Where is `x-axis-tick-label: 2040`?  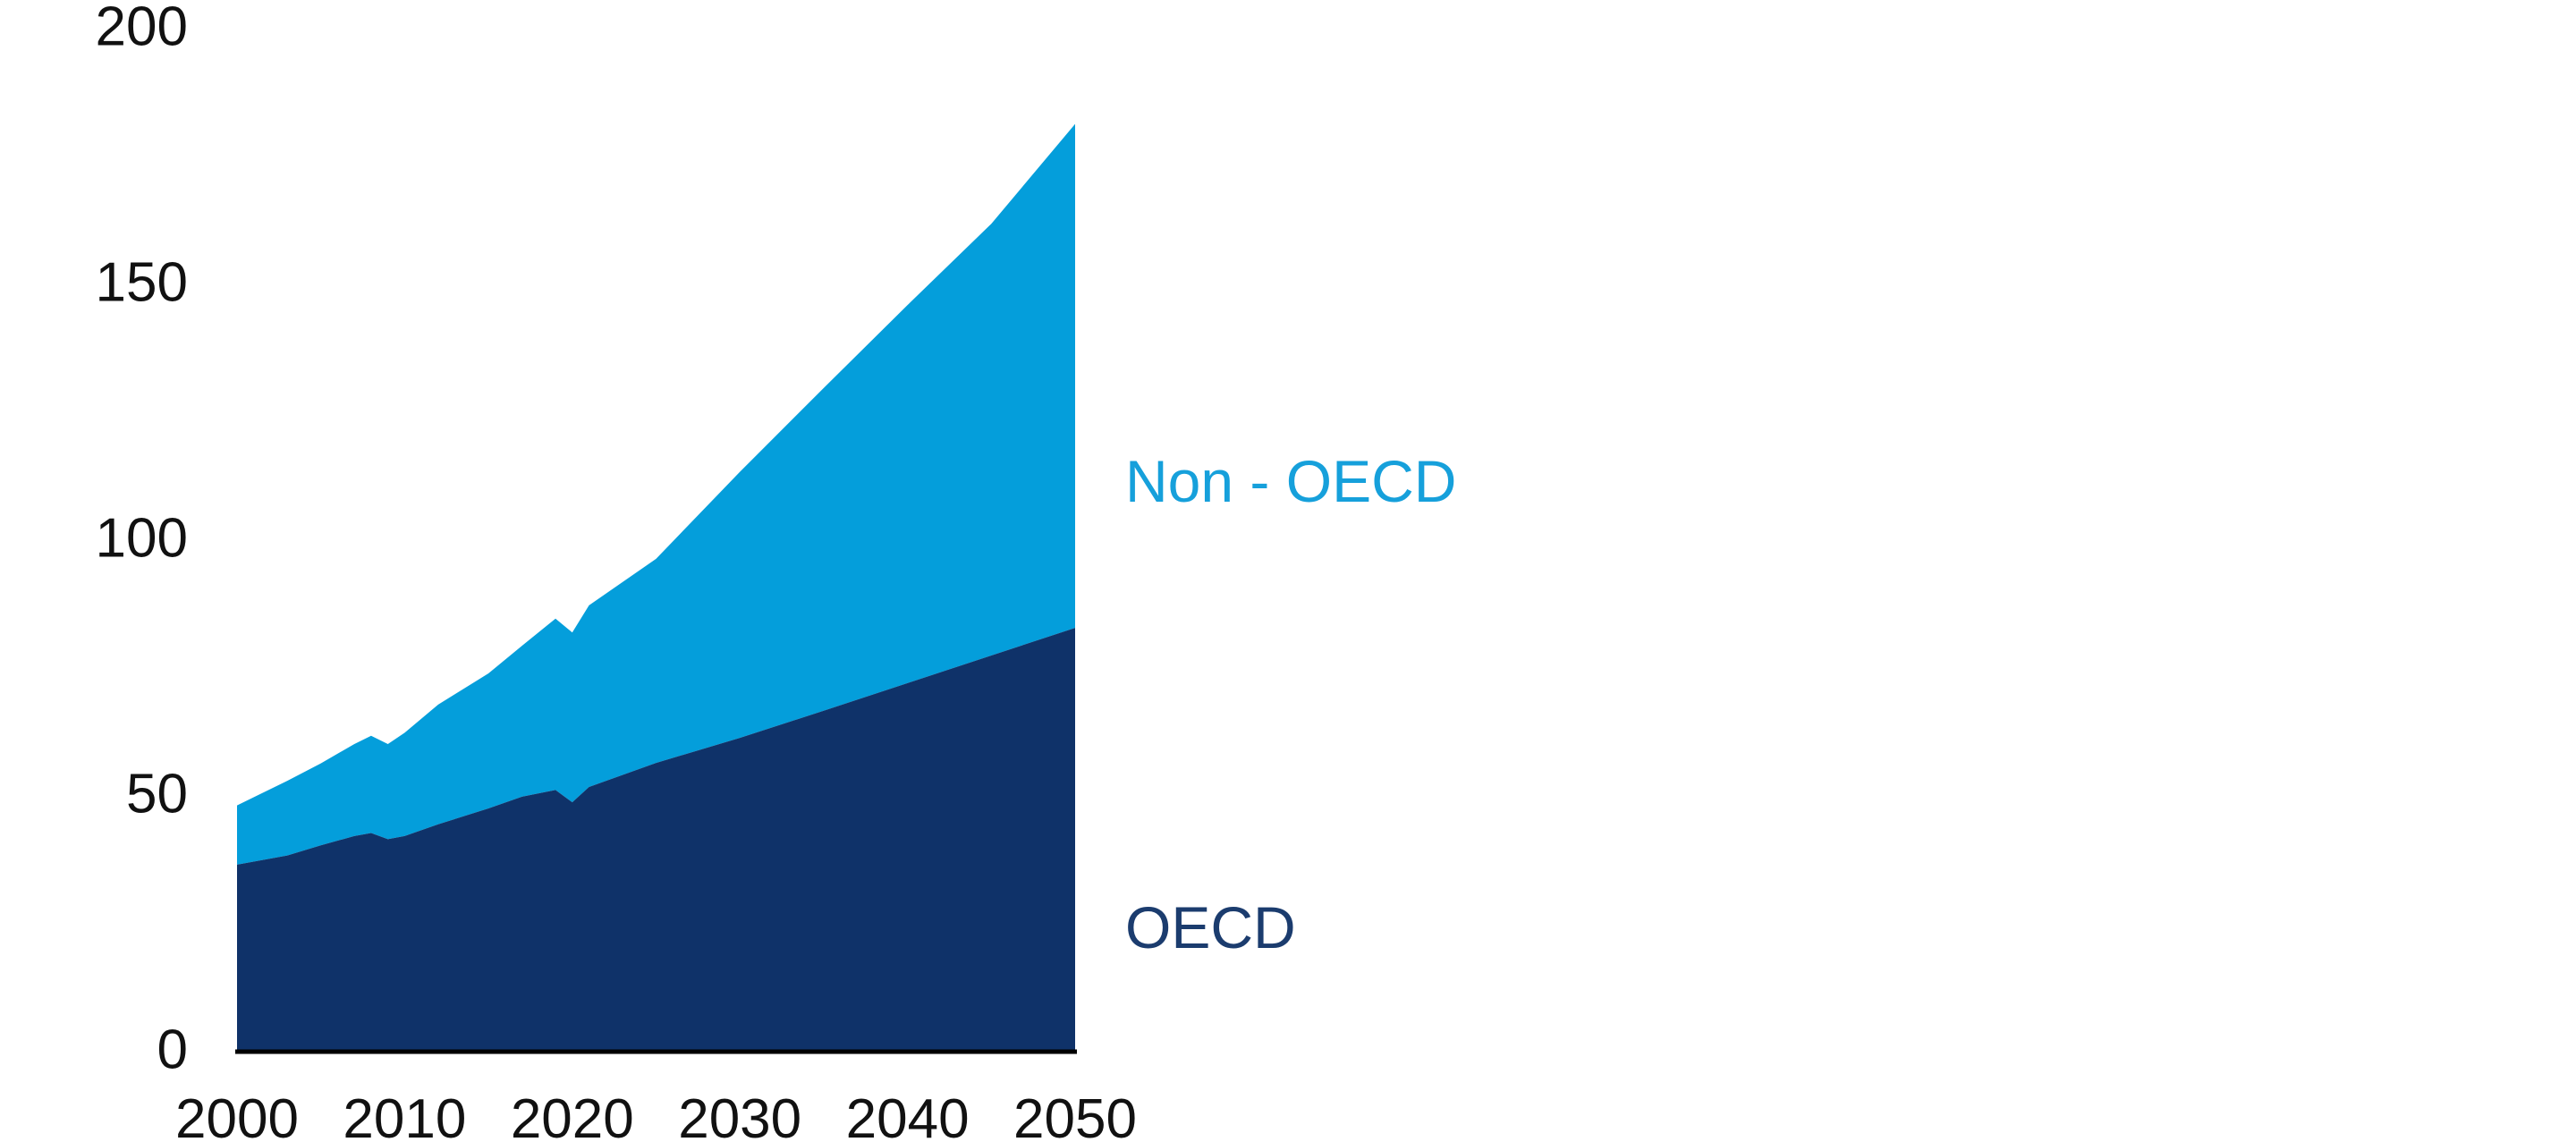 x-axis-tick-label: 2040 is located at coordinates (908, 1115).